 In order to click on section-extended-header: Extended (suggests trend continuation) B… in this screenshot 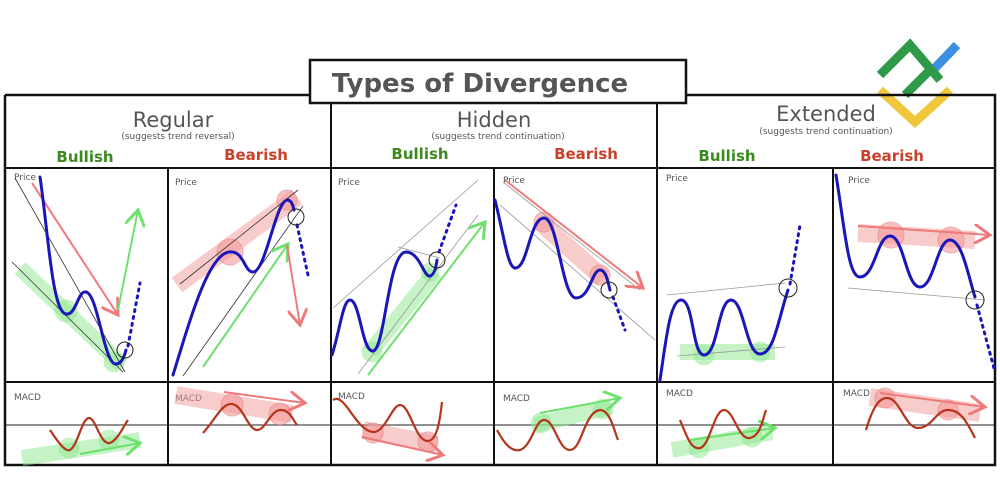, I will do `click(811, 133)`.